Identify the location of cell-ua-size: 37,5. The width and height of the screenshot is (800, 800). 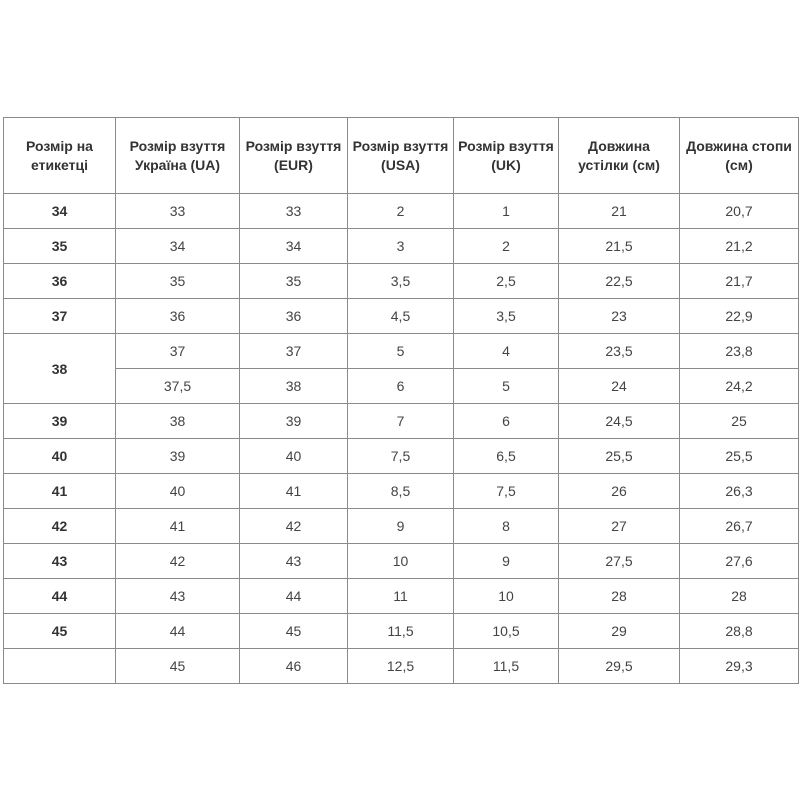
(177, 386).